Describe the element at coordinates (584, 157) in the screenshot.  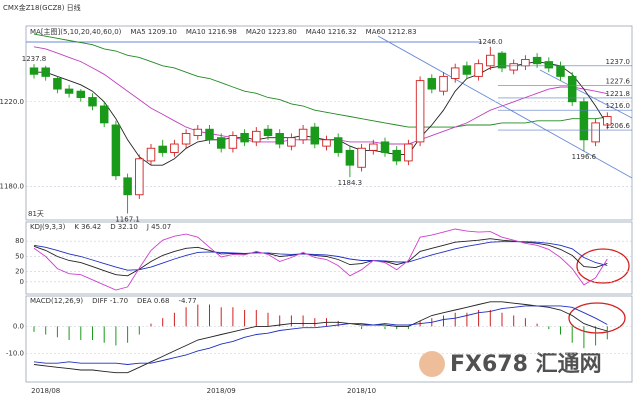
I see `price-annotation: 1196.6` at that location.